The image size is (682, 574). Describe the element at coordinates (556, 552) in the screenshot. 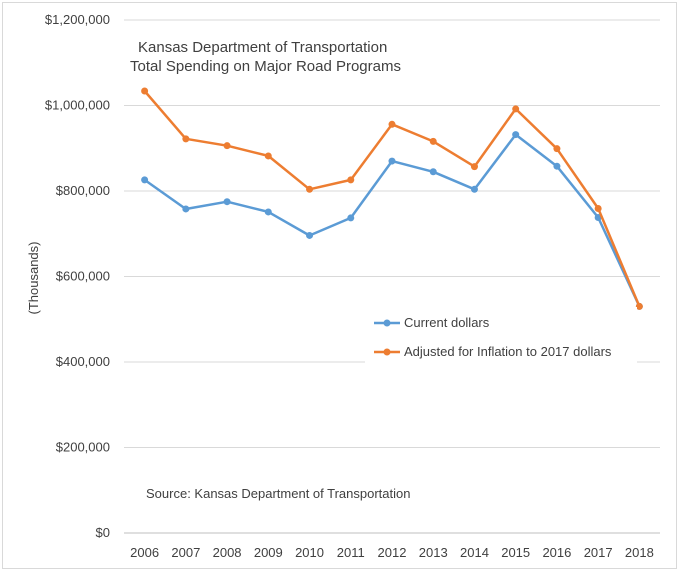

I see `x-tick-label: 2016` at that location.